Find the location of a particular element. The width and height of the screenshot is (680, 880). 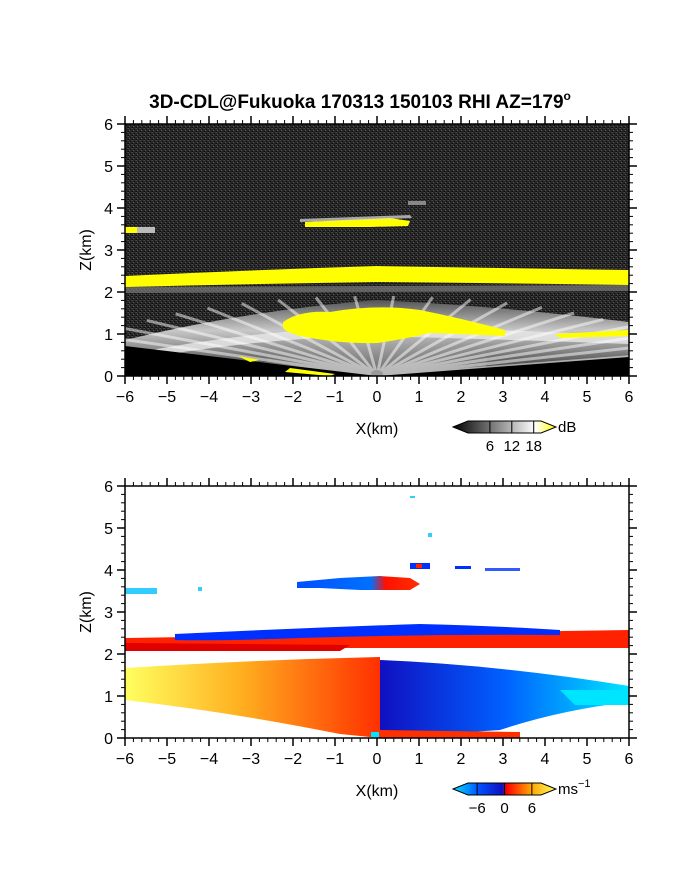

backscatter-colorbar-unit: dB is located at coordinates (567, 427).